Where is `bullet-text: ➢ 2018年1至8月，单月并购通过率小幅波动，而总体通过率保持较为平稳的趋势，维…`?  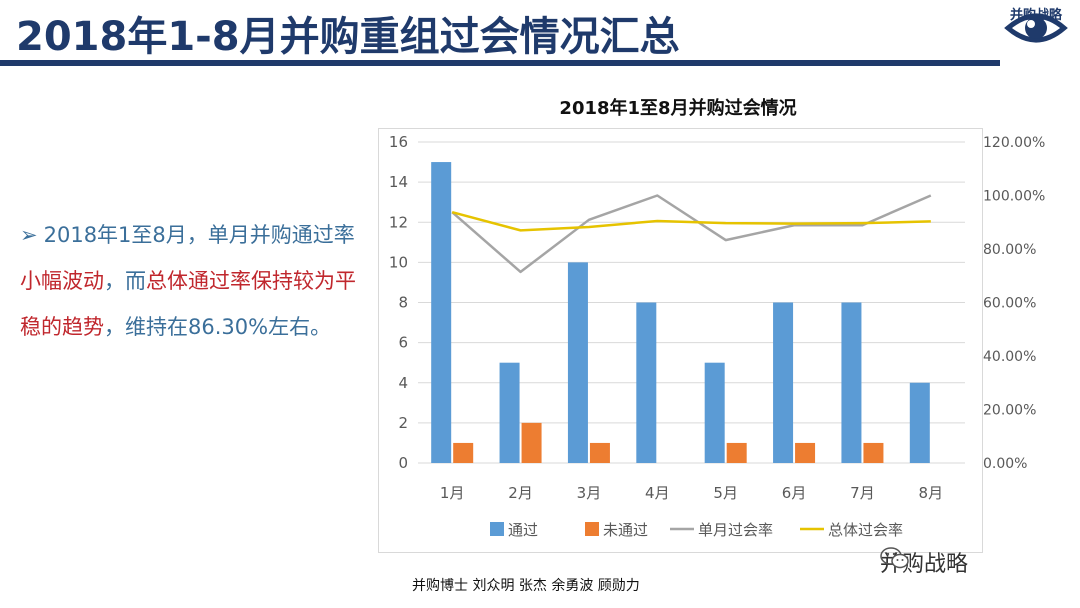 bullet-text: ➢ 2018年1至8月，单月并购通过率小幅波动，而总体通过率保持较为平稳的趋势，维… is located at coordinates (192, 281).